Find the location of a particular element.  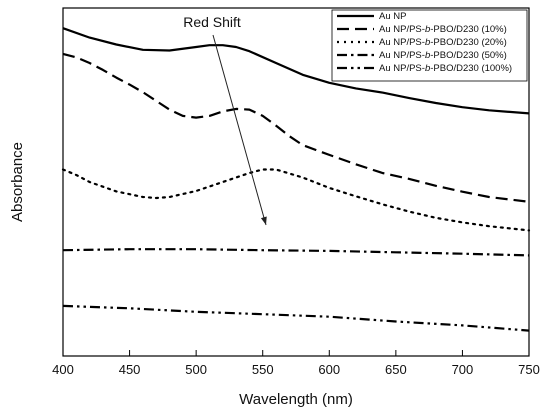

x-tick-label: 400 is located at coordinates (63, 369).